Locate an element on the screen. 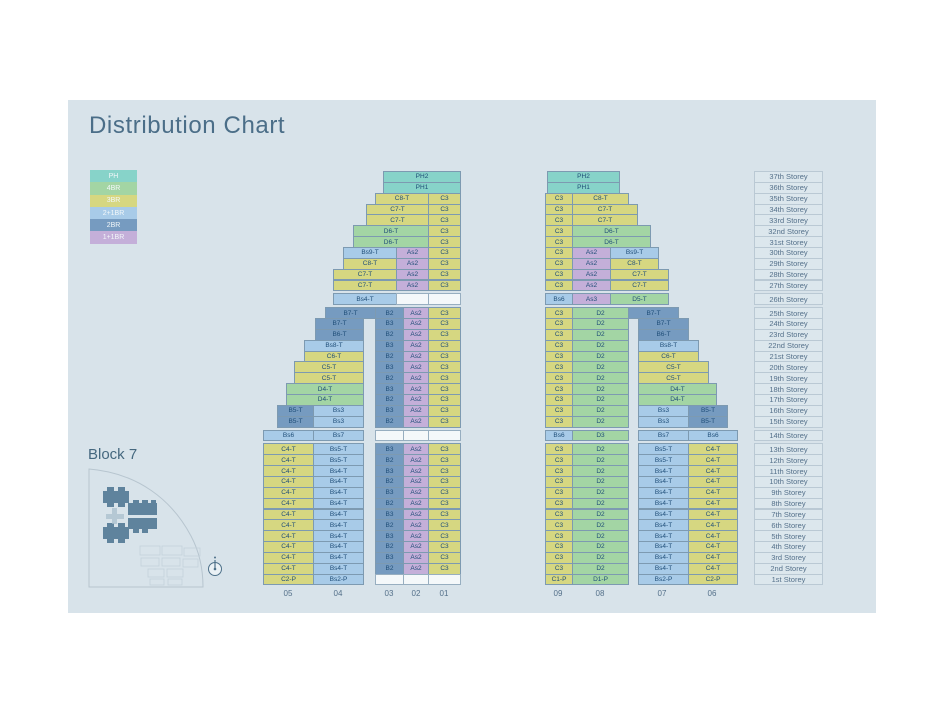  storey-label-1: 1st Storey is located at coordinates (788, 579).